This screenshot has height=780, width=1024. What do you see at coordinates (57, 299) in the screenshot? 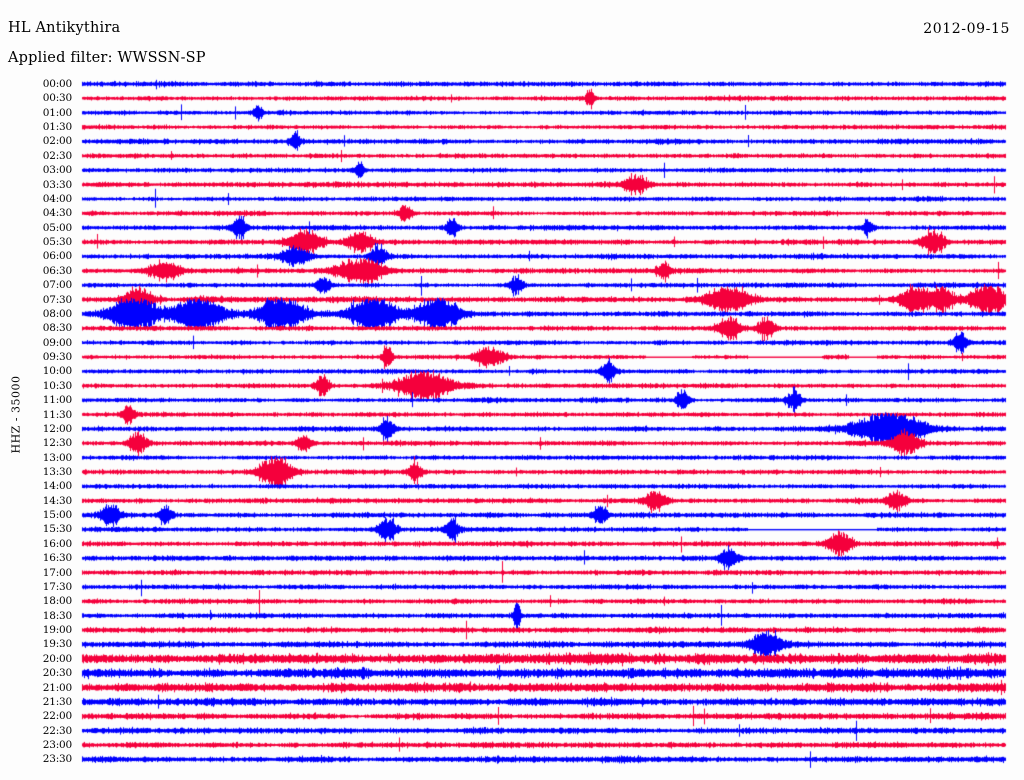
I see `time-label: 07:30` at bounding box center [57, 299].